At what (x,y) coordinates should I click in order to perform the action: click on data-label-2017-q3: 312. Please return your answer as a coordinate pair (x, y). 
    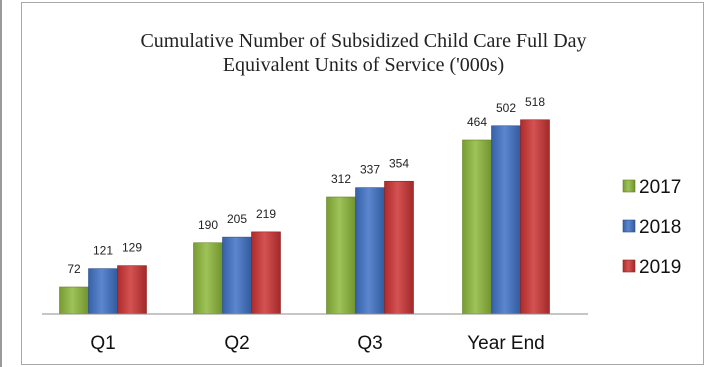
    Looking at the image, I should click on (341, 179).